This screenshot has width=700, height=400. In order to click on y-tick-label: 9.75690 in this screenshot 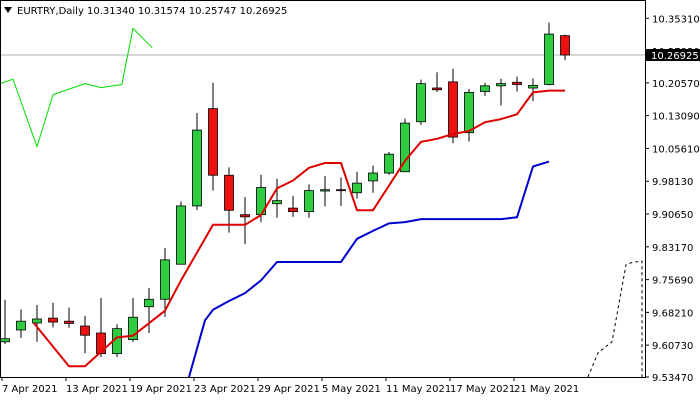, I will do `click(672, 281)`.